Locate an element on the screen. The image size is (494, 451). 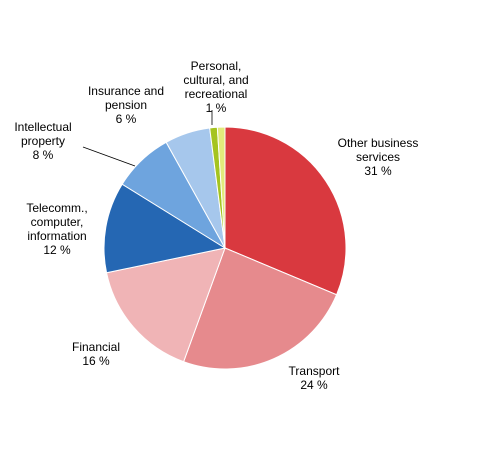
slice-value-label: 8 % is located at coordinates (43, 155).